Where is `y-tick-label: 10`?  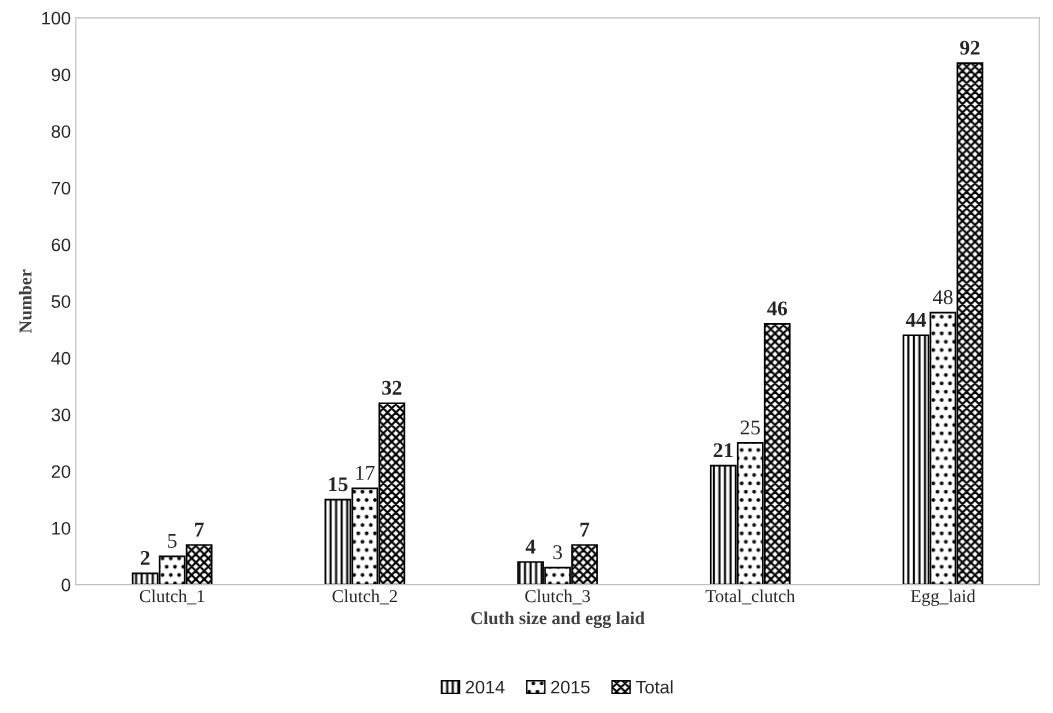 y-tick-label: 10 is located at coordinates (61, 528).